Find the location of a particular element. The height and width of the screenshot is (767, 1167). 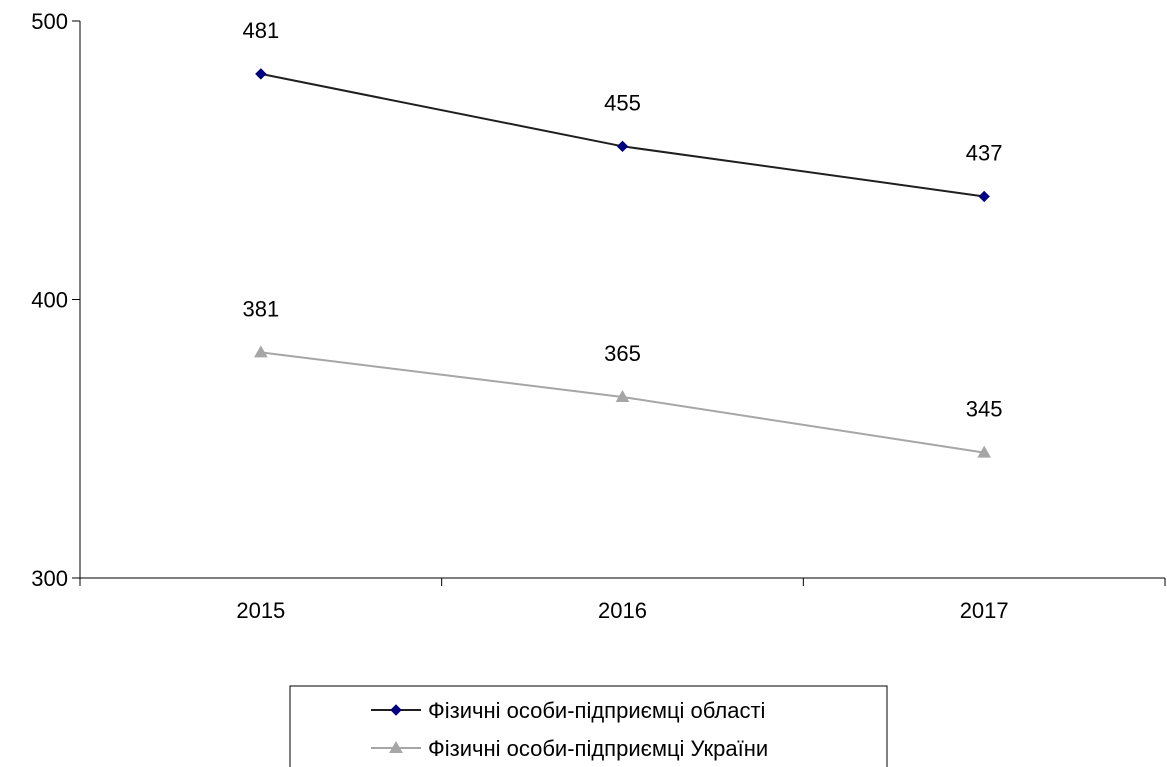

data-label: 381 is located at coordinates (260, 308).